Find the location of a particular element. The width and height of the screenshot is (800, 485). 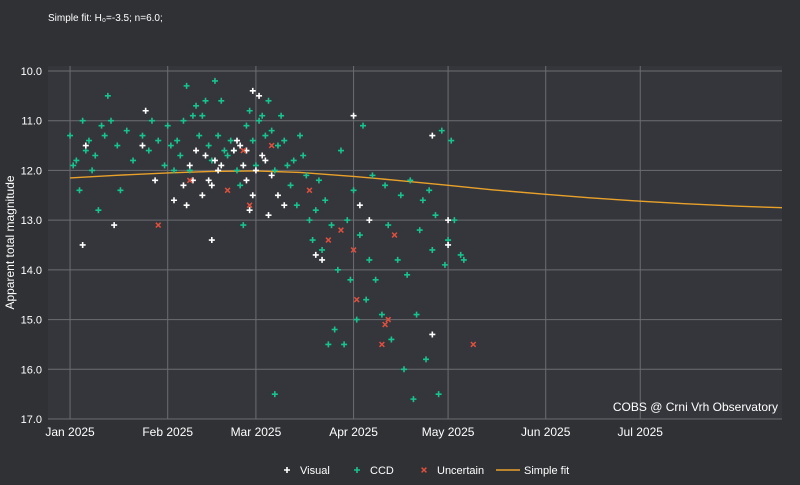

legend-label: Simple fit is located at coordinates (546, 471).